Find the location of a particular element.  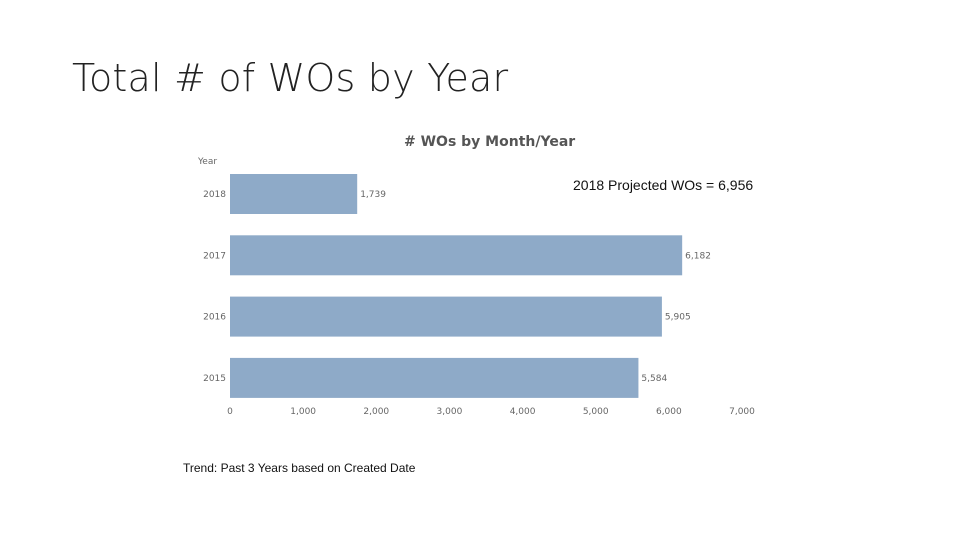

value-label-2015: 5,584 is located at coordinates (654, 379).